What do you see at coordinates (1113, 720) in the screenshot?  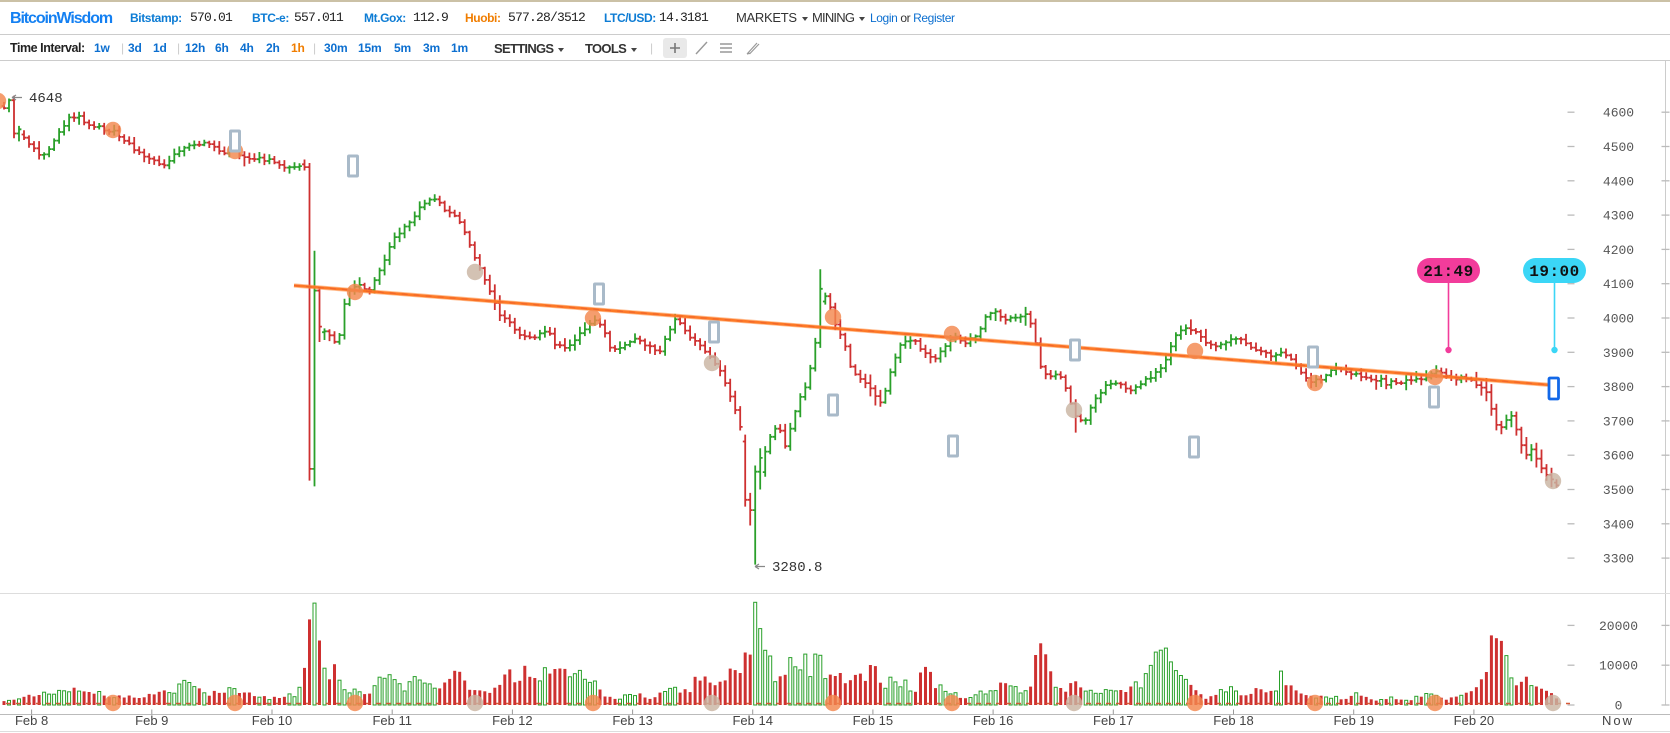 I see `svg-text: Feb 17` at bounding box center [1113, 720].